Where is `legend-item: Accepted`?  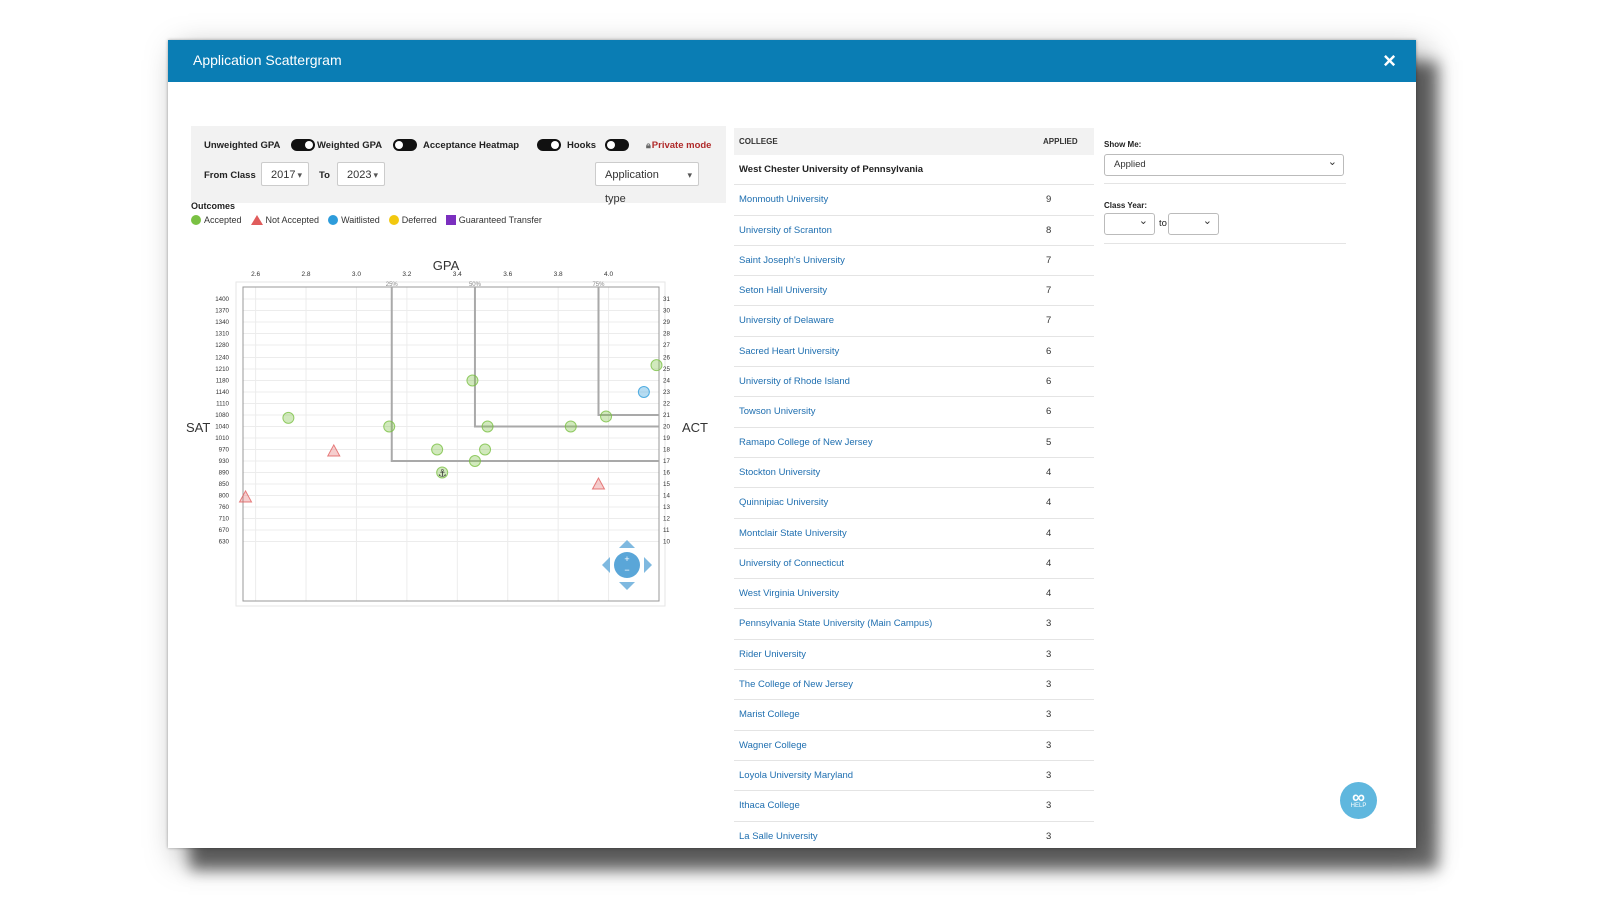 legend-item: Accepted is located at coordinates (216, 220).